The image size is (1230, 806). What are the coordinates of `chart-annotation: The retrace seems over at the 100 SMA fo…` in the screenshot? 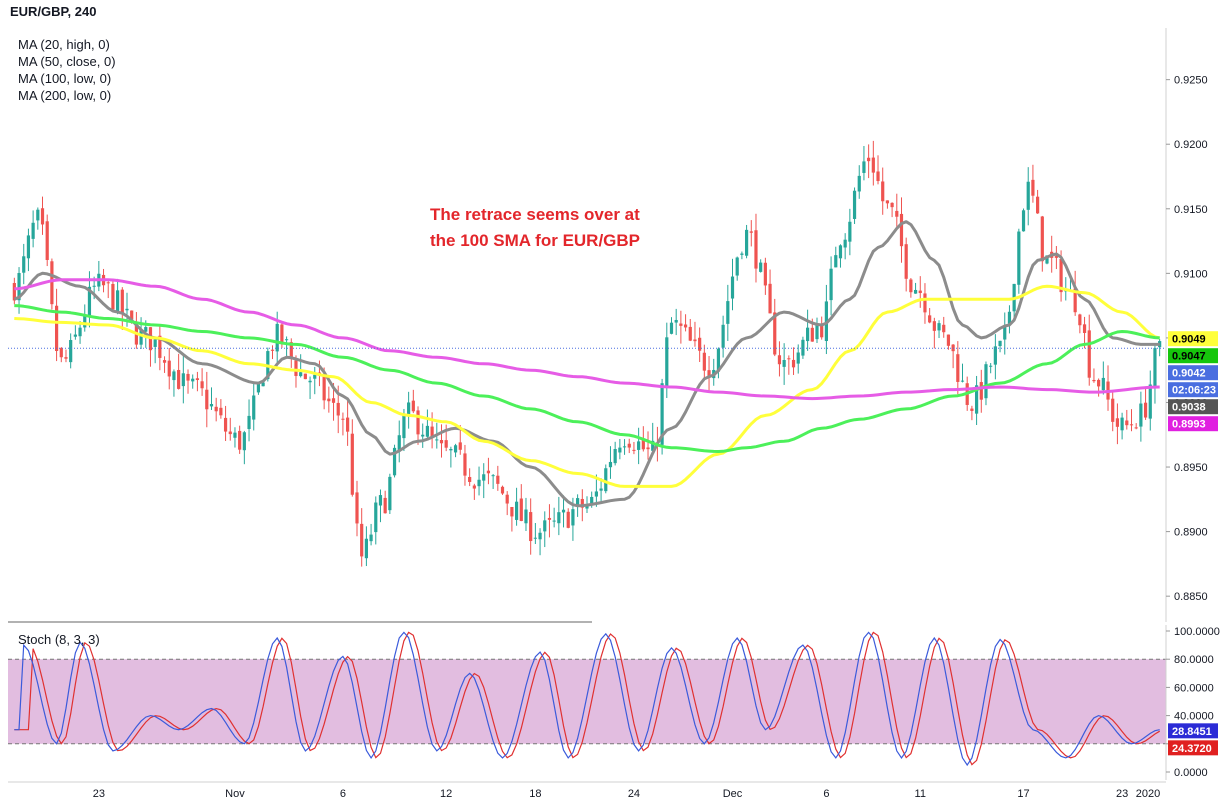 It's located at (590, 228).